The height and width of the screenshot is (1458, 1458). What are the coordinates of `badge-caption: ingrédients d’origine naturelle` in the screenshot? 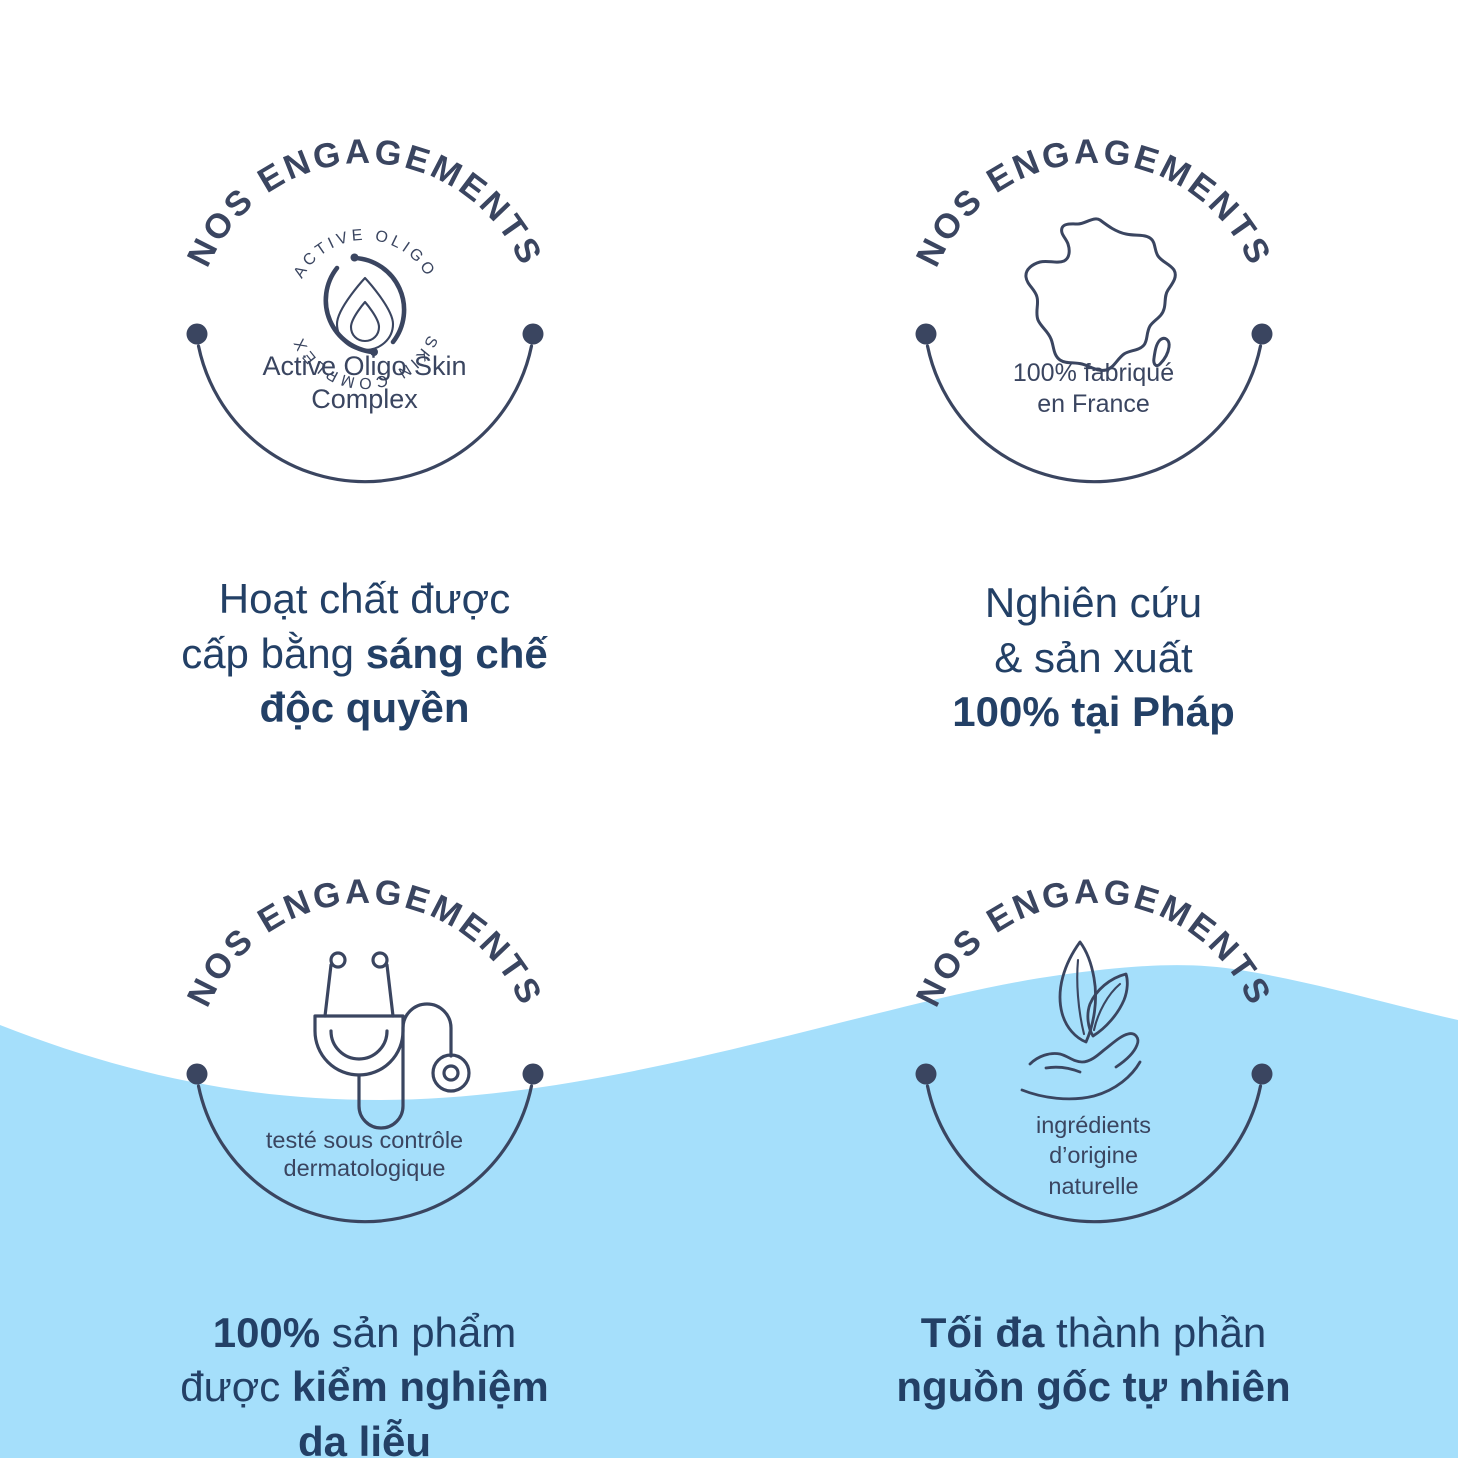 It's located at (1094, 1156).